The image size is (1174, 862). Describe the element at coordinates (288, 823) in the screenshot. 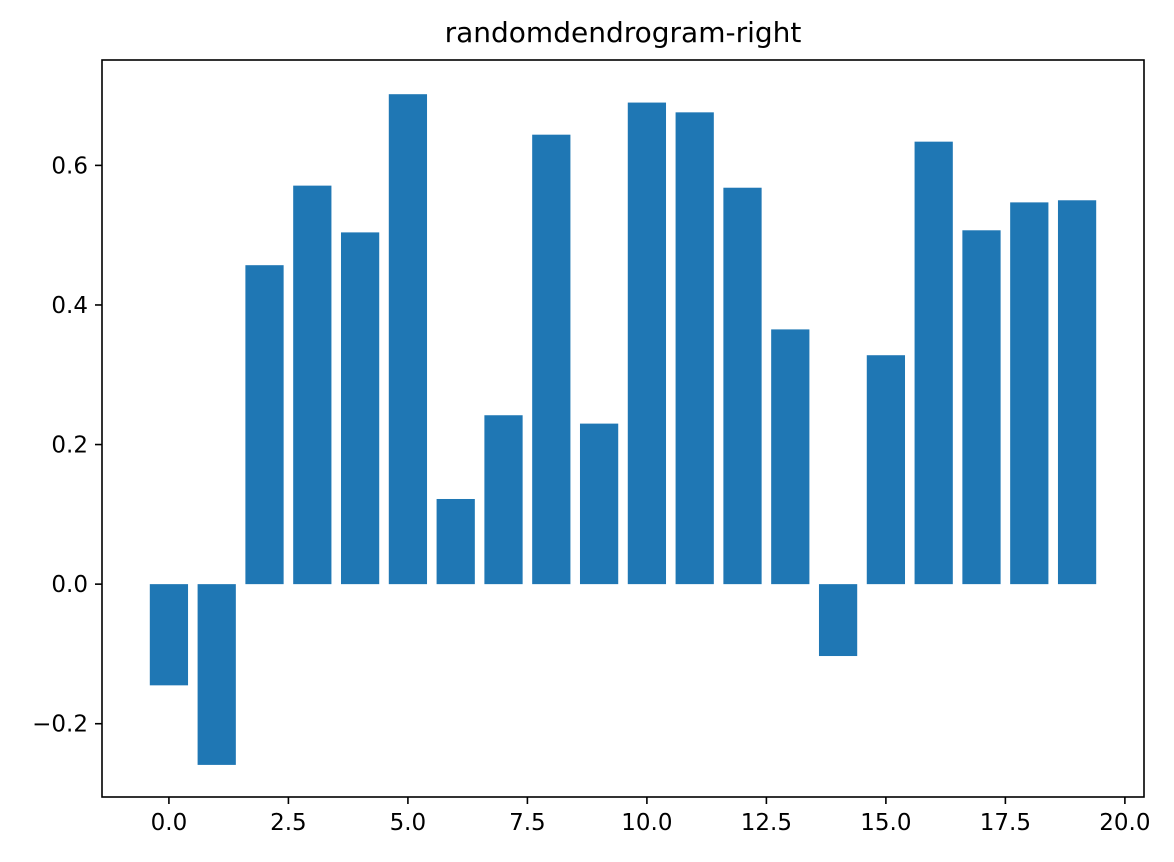

I see `x-tick-label: 2.5` at that location.